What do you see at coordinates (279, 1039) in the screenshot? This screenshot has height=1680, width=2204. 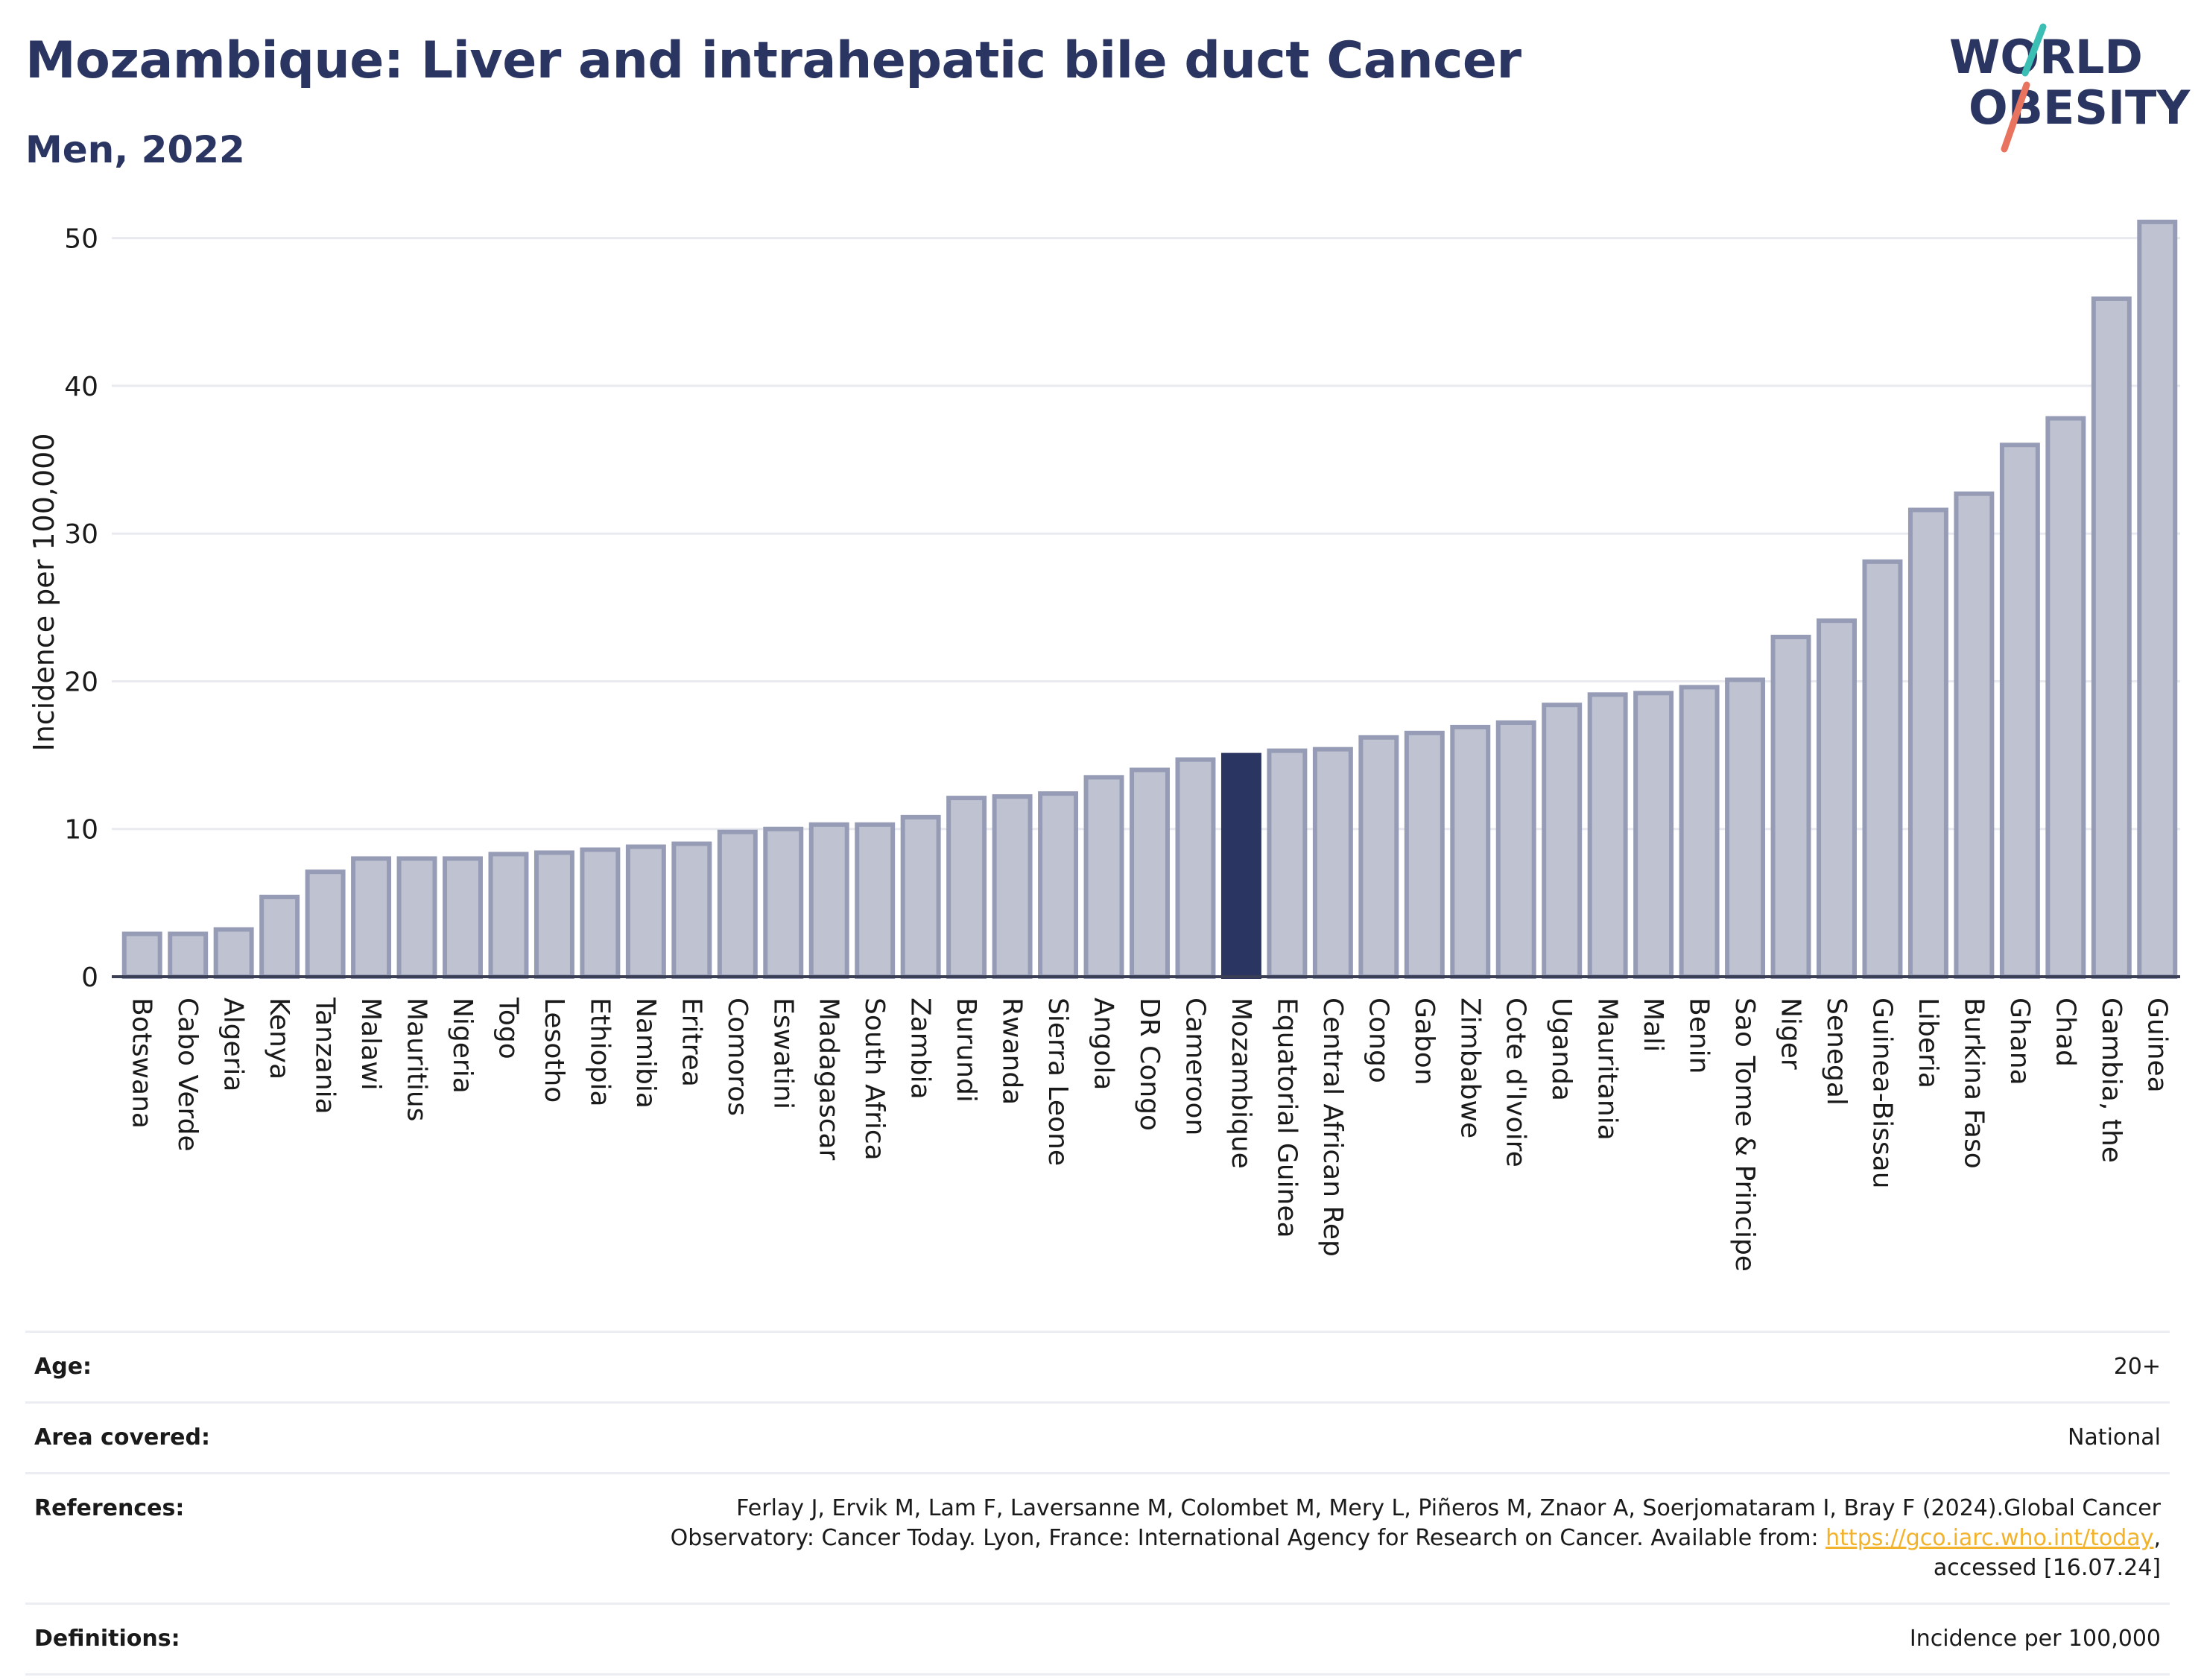 I see `x-tick-label: Kenya` at bounding box center [279, 1039].